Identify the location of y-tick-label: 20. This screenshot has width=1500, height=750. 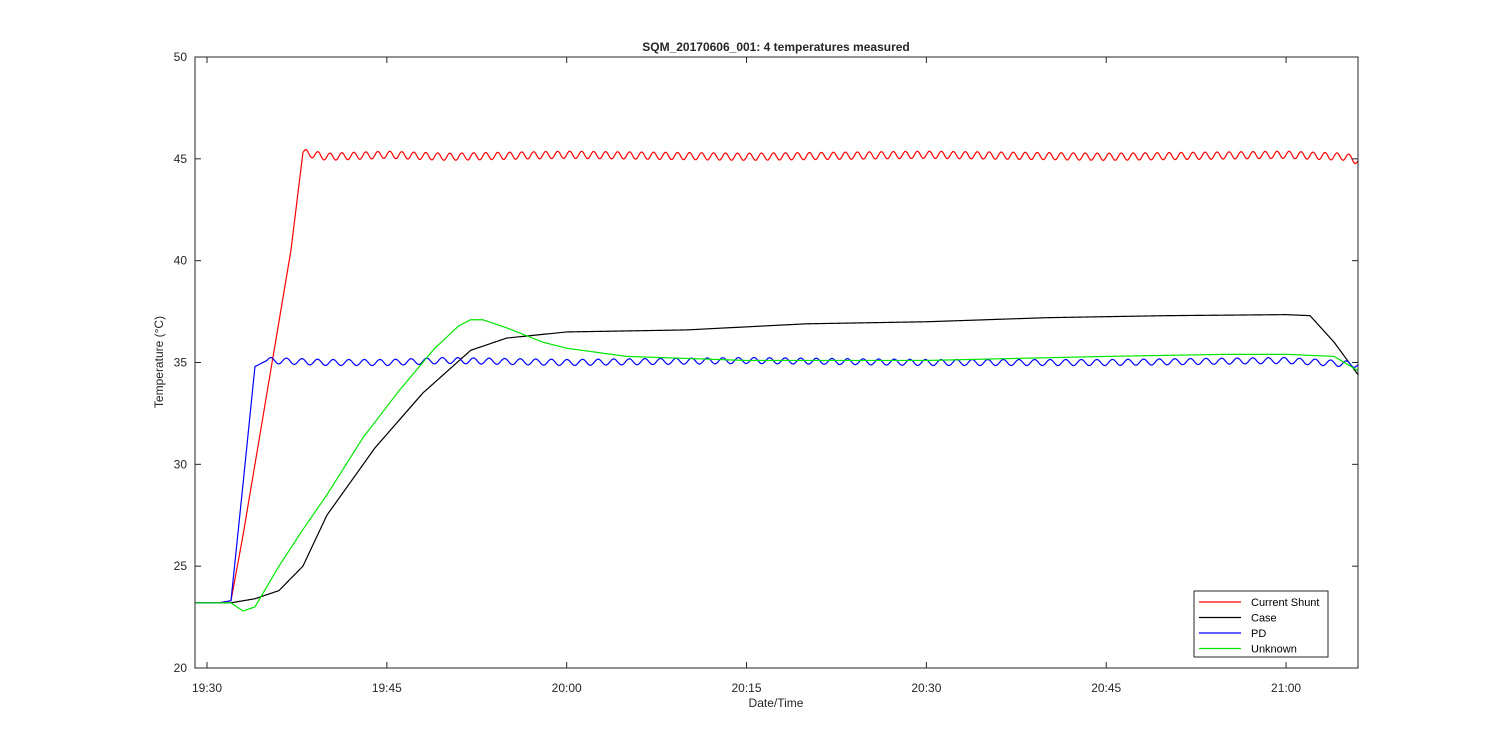
(181, 668).